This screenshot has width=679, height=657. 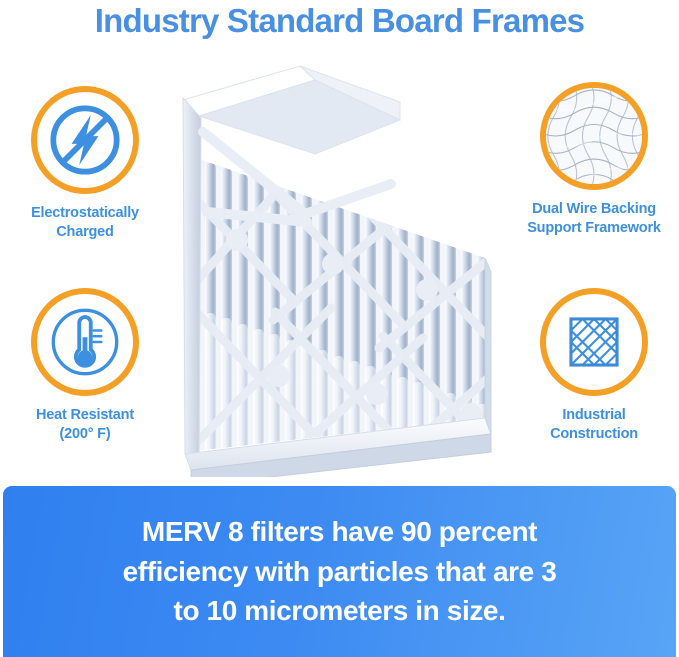 What do you see at coordinates (594, 219) in the screenshot?
I see `feature-caption: Dual Wire Backing Support Framework` at bounding box center [594, 219].